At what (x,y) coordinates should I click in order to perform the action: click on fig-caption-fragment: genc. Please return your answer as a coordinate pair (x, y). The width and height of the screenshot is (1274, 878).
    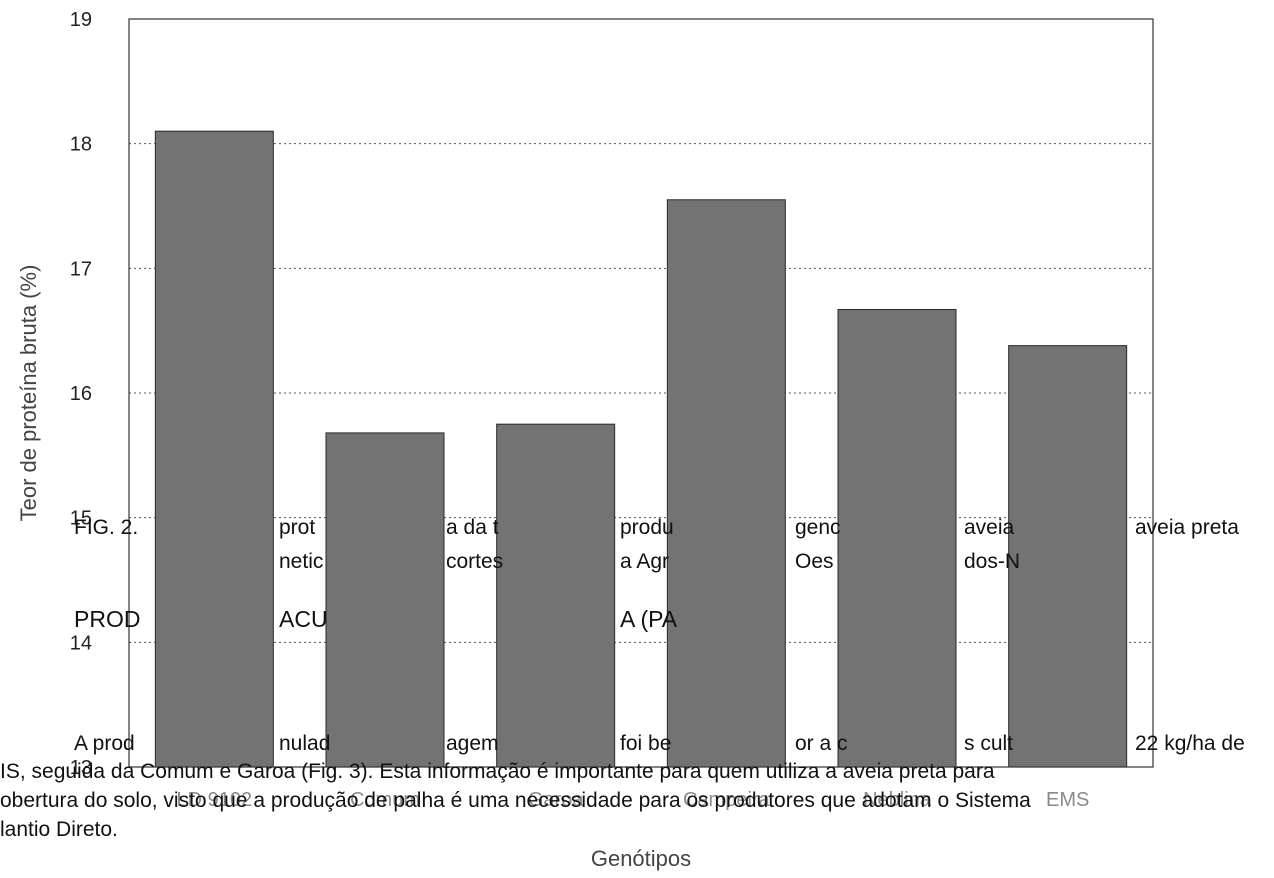
    Looking at the image, I should click on (818, 527).